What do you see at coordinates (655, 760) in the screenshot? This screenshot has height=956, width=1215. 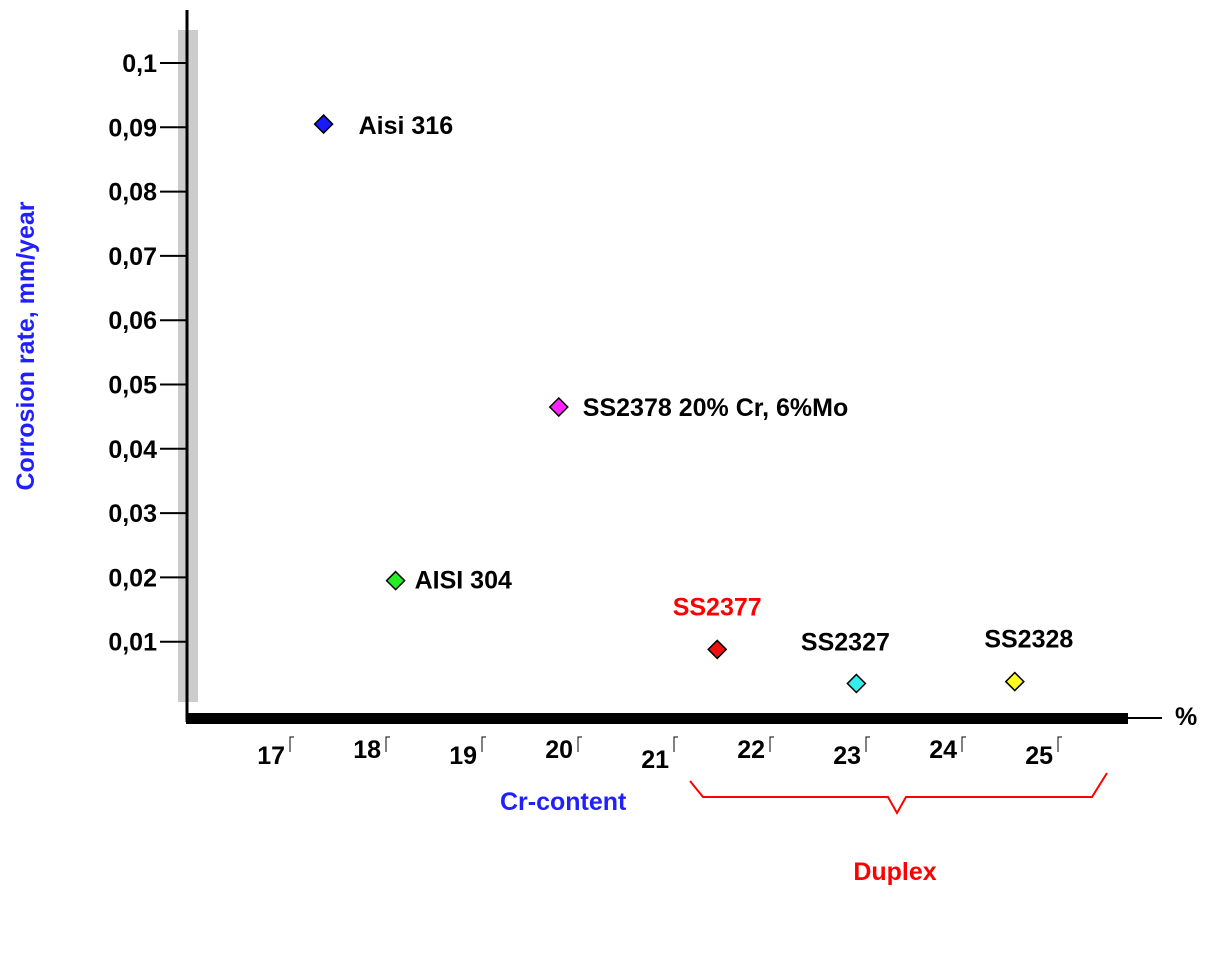 I see `x-tick-label: 21` at bounding box center [655, 760].